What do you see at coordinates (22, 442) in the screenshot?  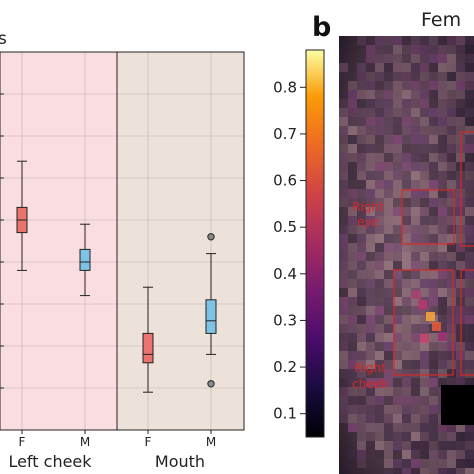 I see `x-tick-label-f-left-cheek: F` at bounding box center [22, 442].